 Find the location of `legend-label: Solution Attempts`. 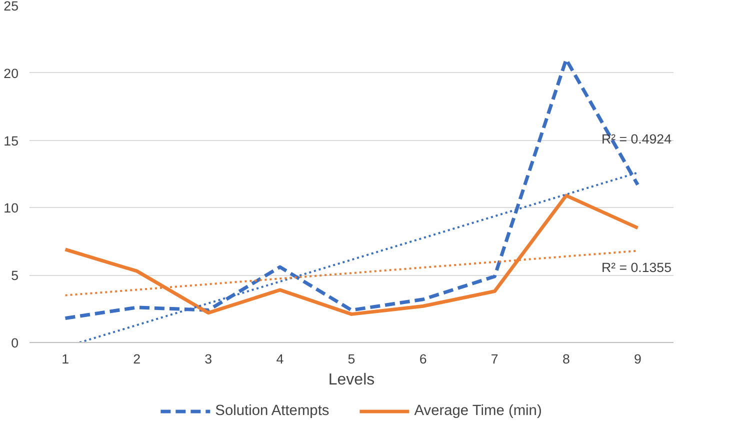

legend-label: Solution Attempts is located at coordinates (272, 411).